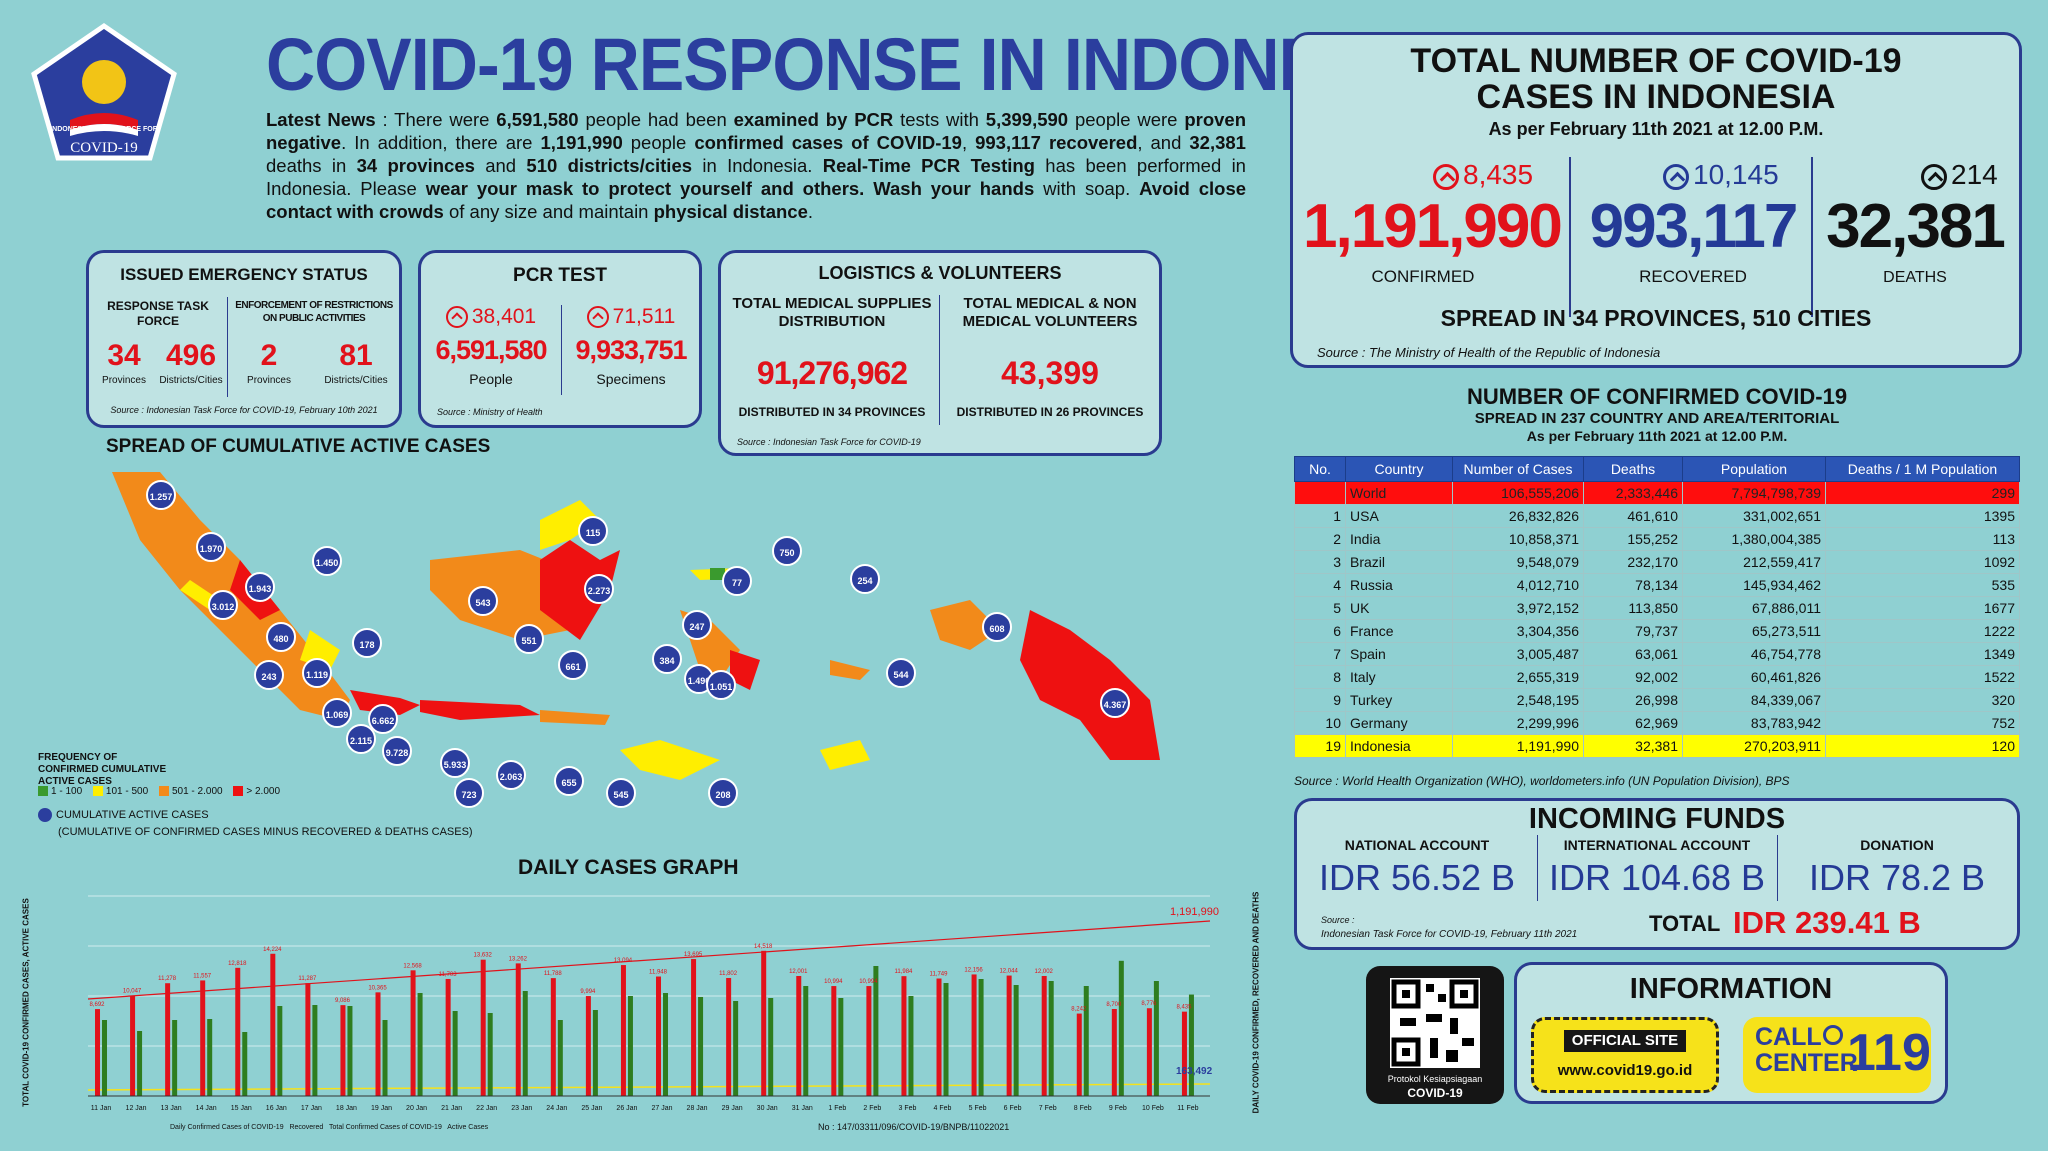 This screenshot has width=2048, height=1151. What do you see at coordinates (556, 1108) in the screenshot?
I see `x-tick-label: 24 Jan` at bounding box center [556, 1108].